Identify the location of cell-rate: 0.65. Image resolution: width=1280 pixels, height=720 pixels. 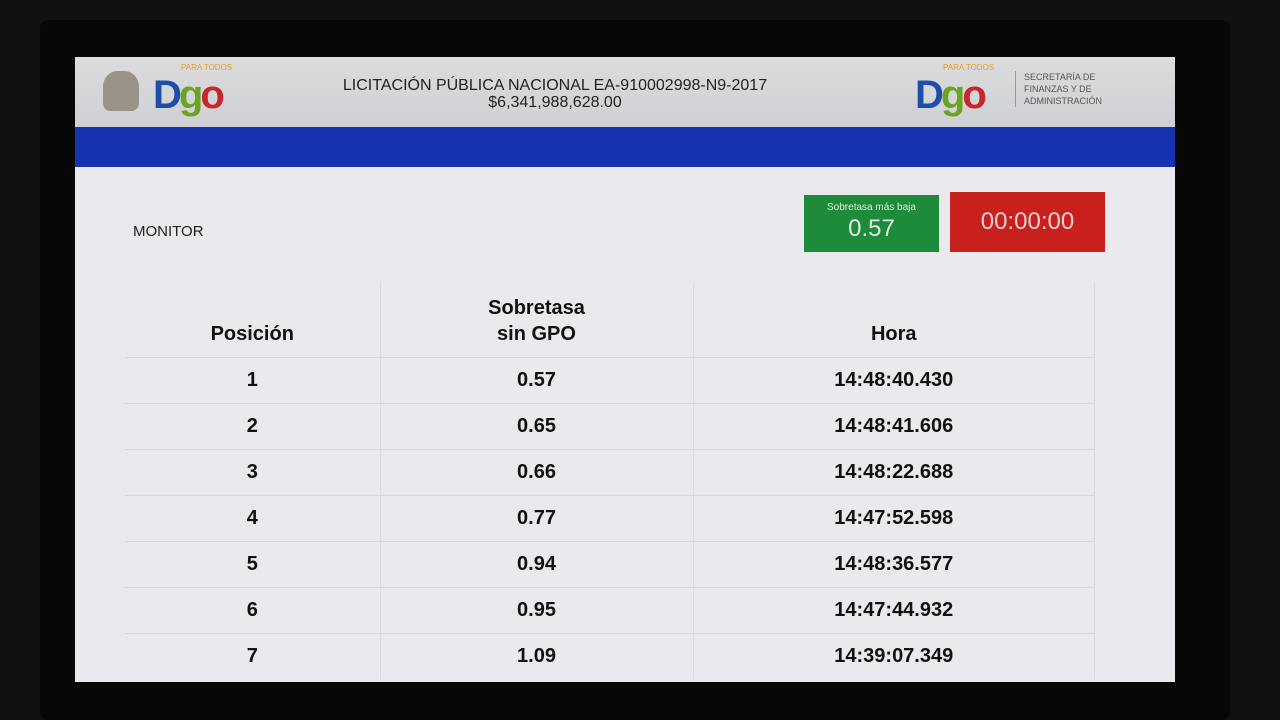
(537, 425).